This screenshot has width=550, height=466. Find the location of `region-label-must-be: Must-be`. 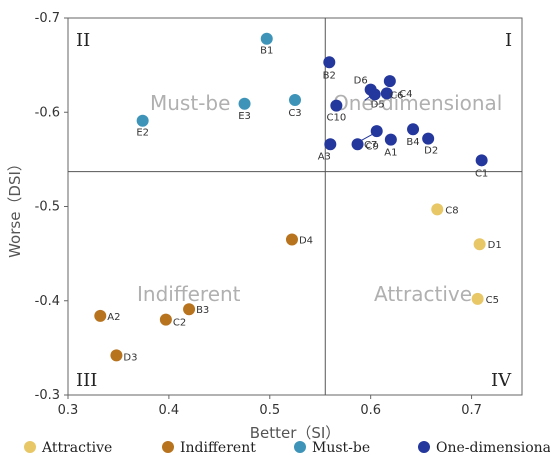

region-label-must-be: Must-be is located at coordinates (190, 103).